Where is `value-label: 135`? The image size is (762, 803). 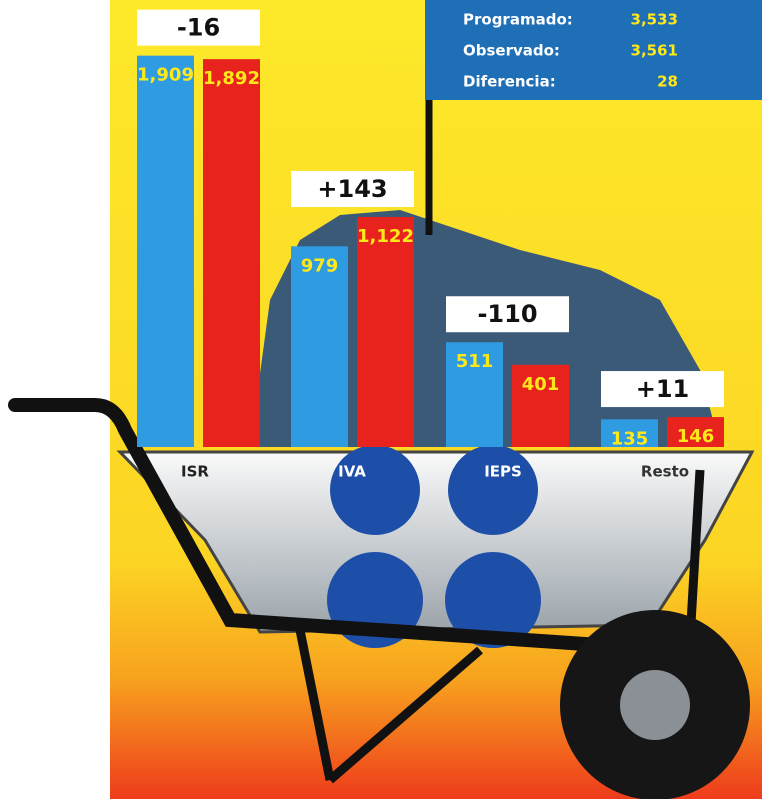 value-label: 135 is located at coordinates (630, 438).